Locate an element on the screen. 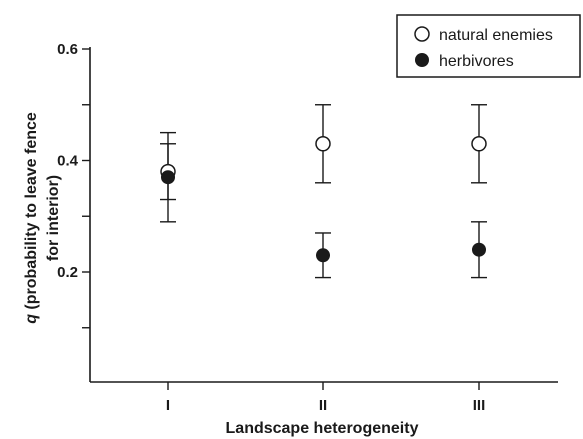 The height and width of the screenshot is (439, 583). x-axis-title: Landscape heterogeneity is located at coordinates (322, 428).